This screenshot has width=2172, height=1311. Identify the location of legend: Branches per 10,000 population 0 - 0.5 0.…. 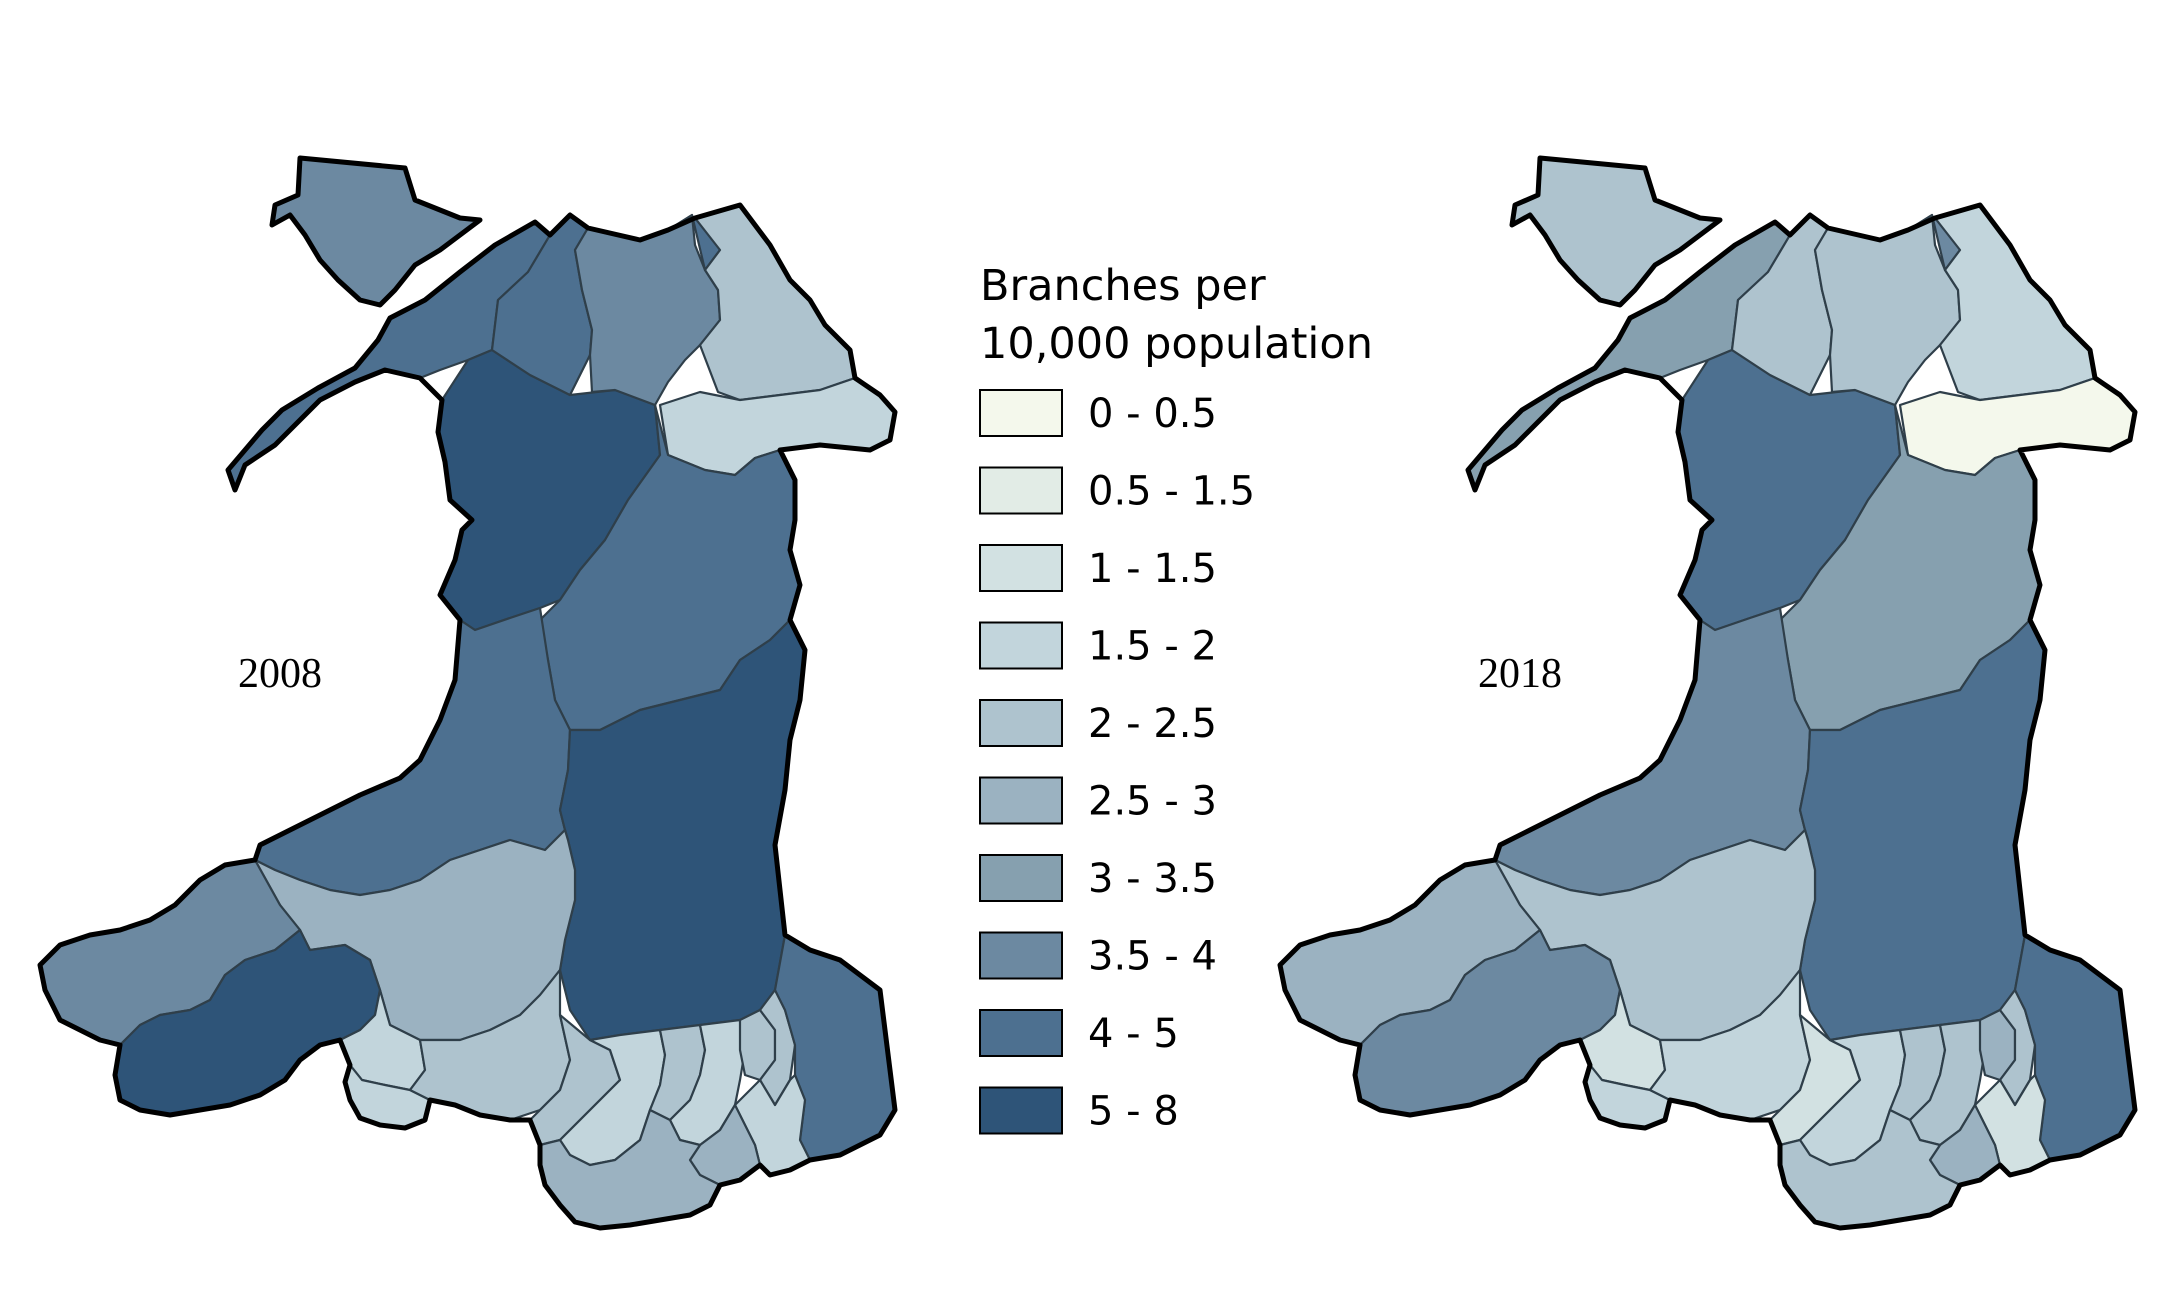
(1176, 698).